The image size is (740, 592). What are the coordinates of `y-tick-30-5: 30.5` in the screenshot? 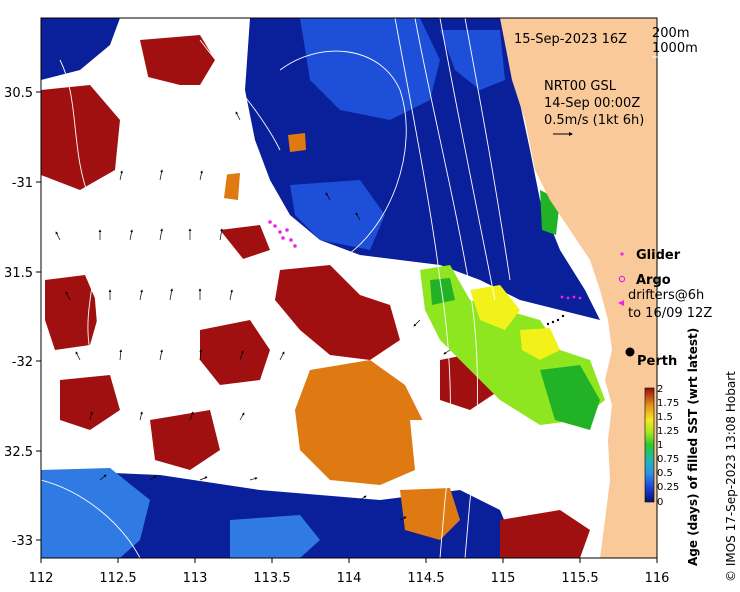 It's located at (18, 93).